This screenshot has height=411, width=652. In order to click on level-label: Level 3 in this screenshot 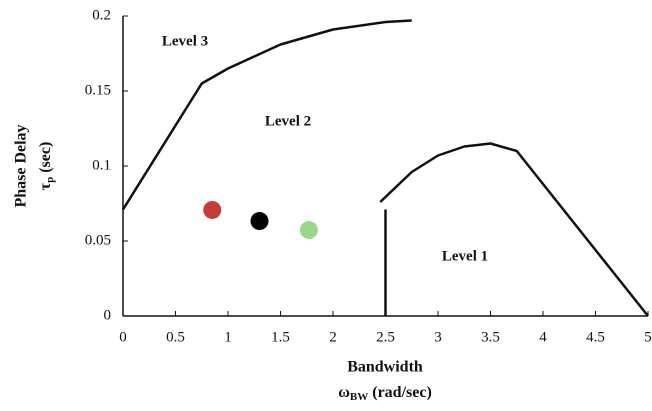, I will do `click(185, 41)`.